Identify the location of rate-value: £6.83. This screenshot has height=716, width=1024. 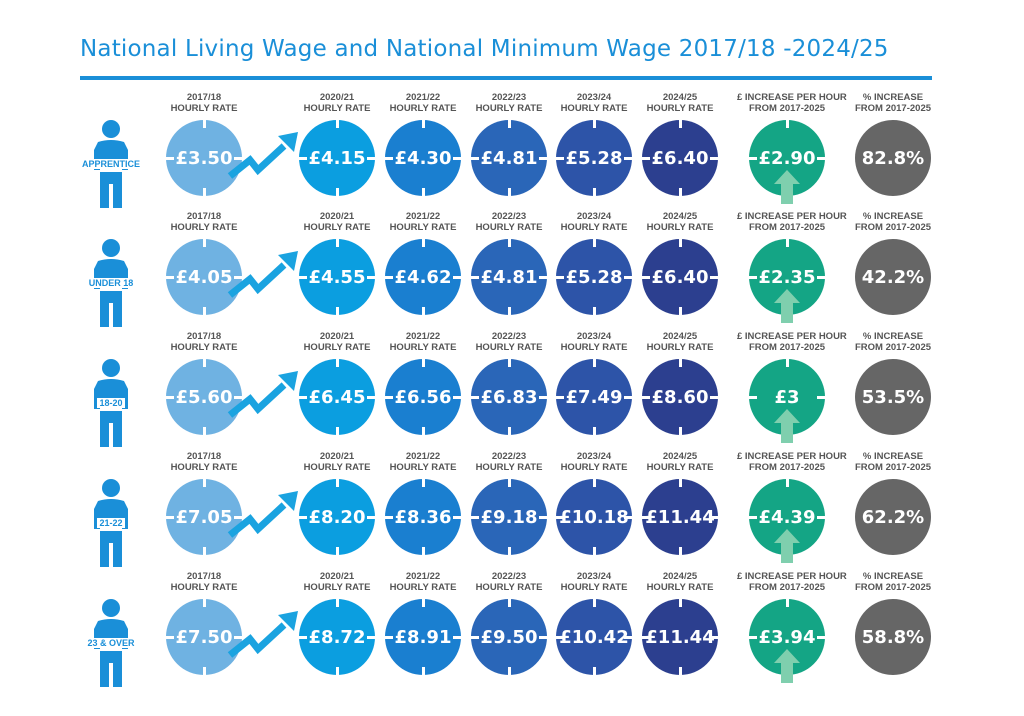
(509, 397).